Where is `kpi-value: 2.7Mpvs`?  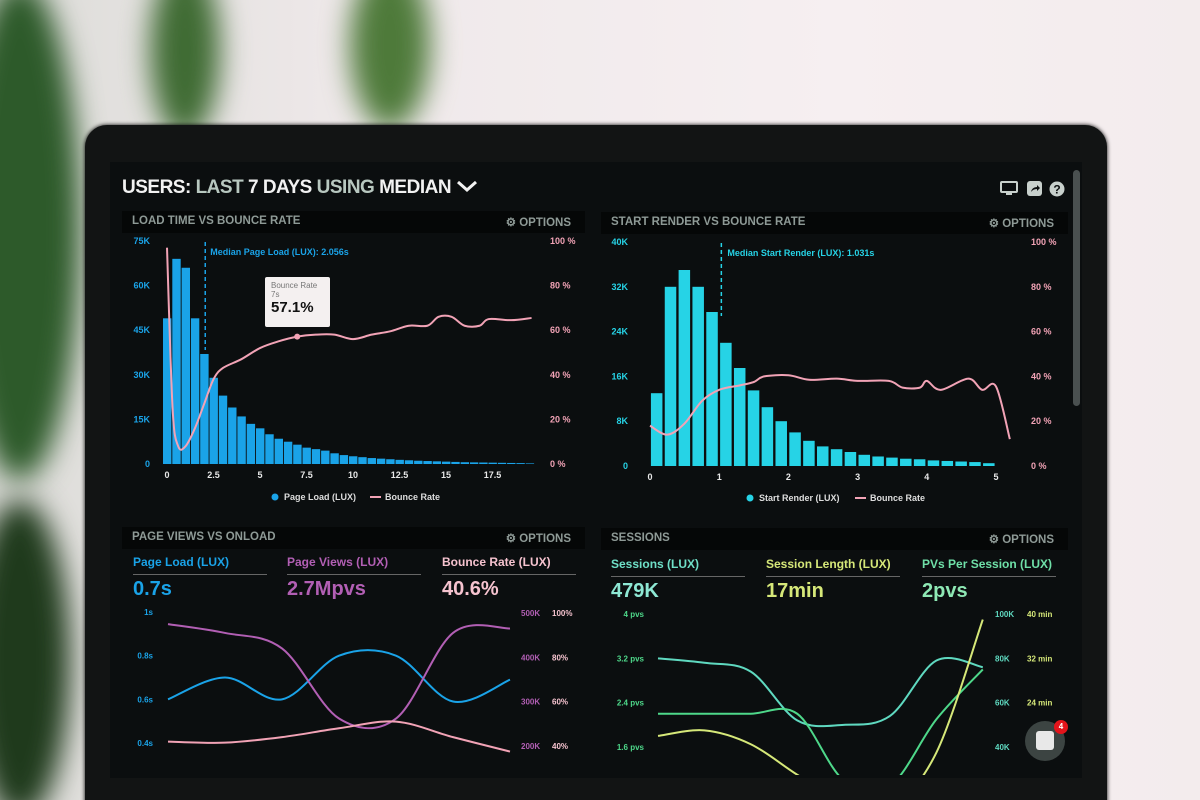 kpi-value: 2.7Mpvs is located at coordinates (326, 589).